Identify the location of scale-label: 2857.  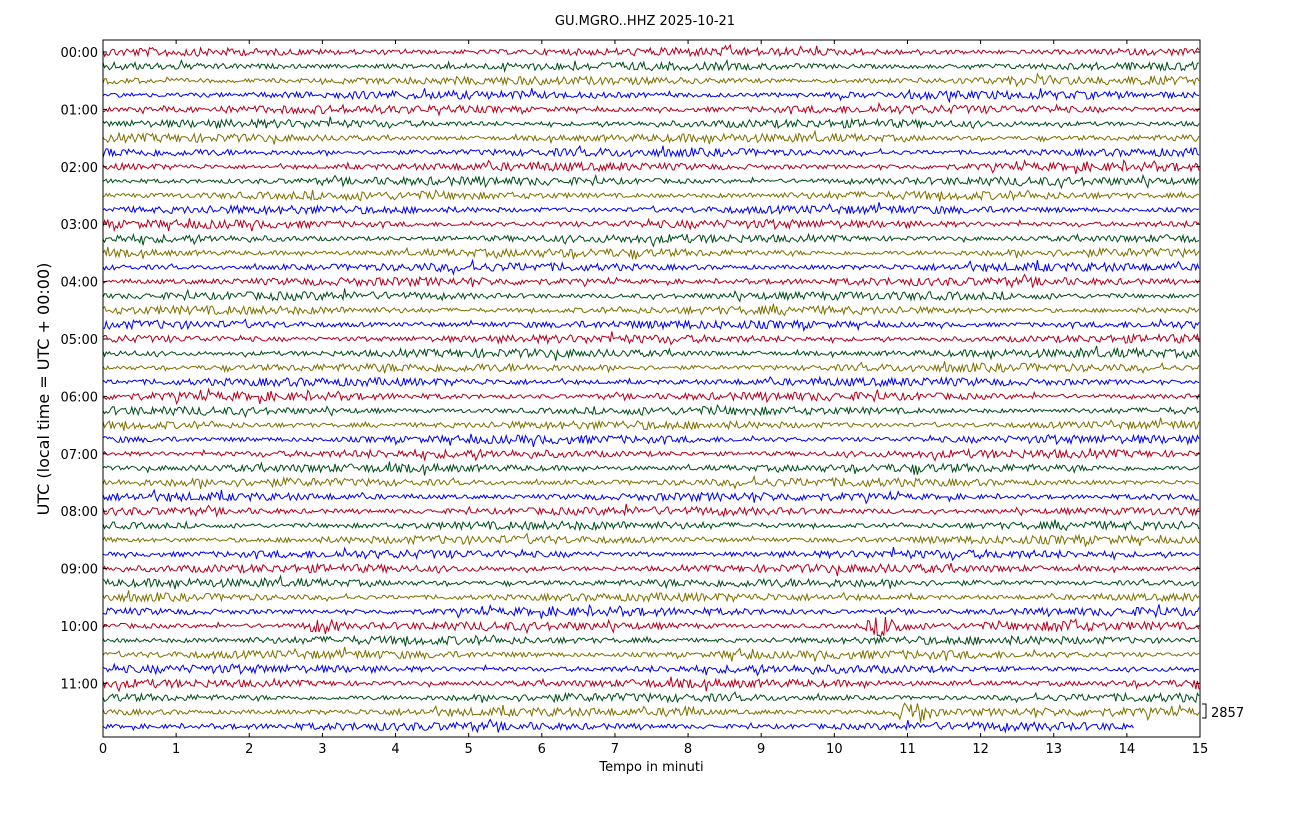
(1227, 713).